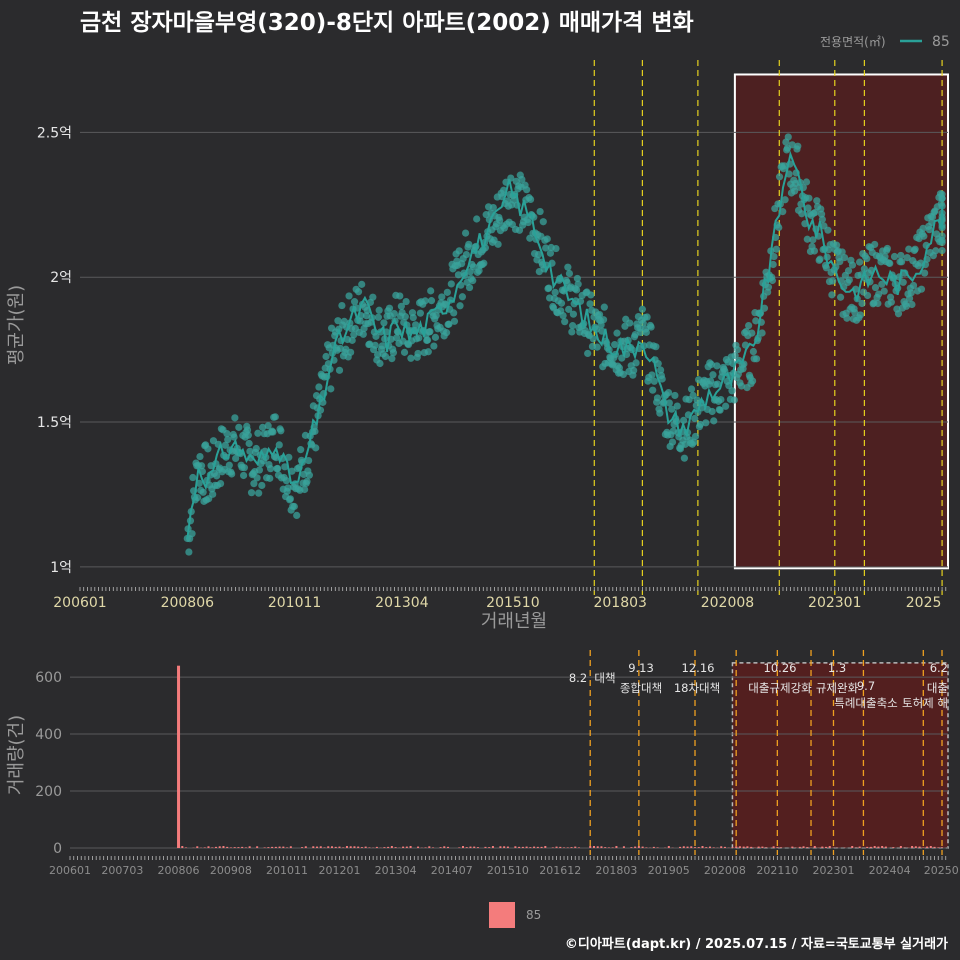 The height and width of the screenshot is (960, 960). What do you see at coordinates (514, 621) in the screenshot?
I see `x-axis-label: 거래년월` at bounding box center [514, 621].